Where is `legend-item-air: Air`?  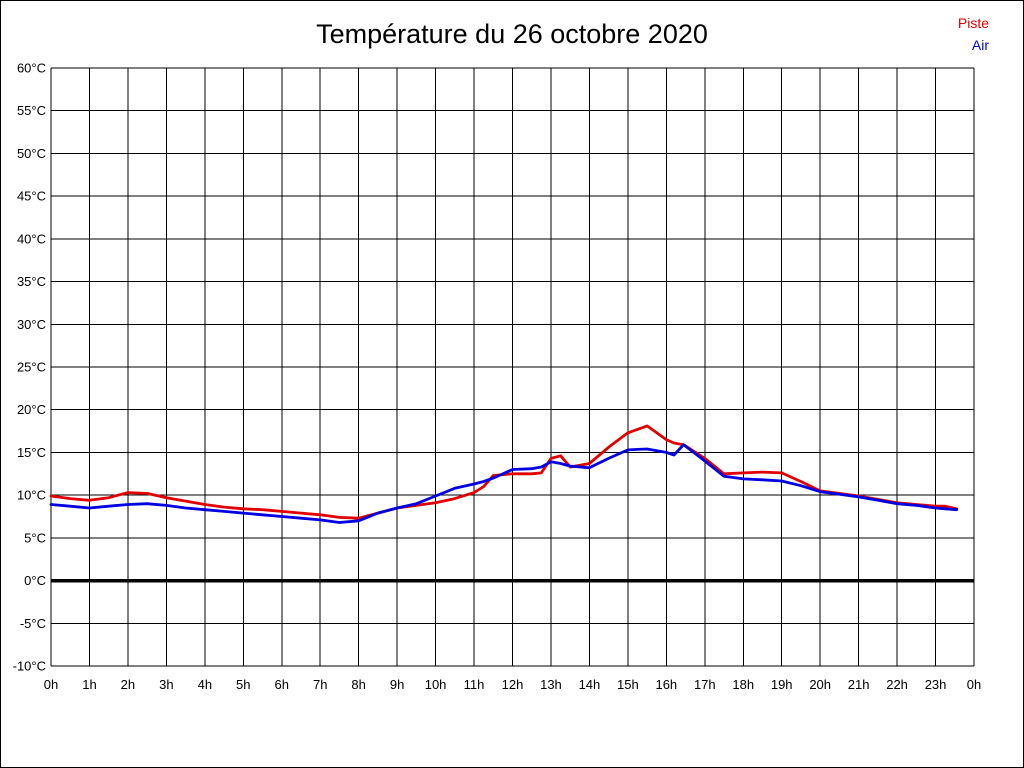 legend-item-air: Air is located at coordinates (973, 45).